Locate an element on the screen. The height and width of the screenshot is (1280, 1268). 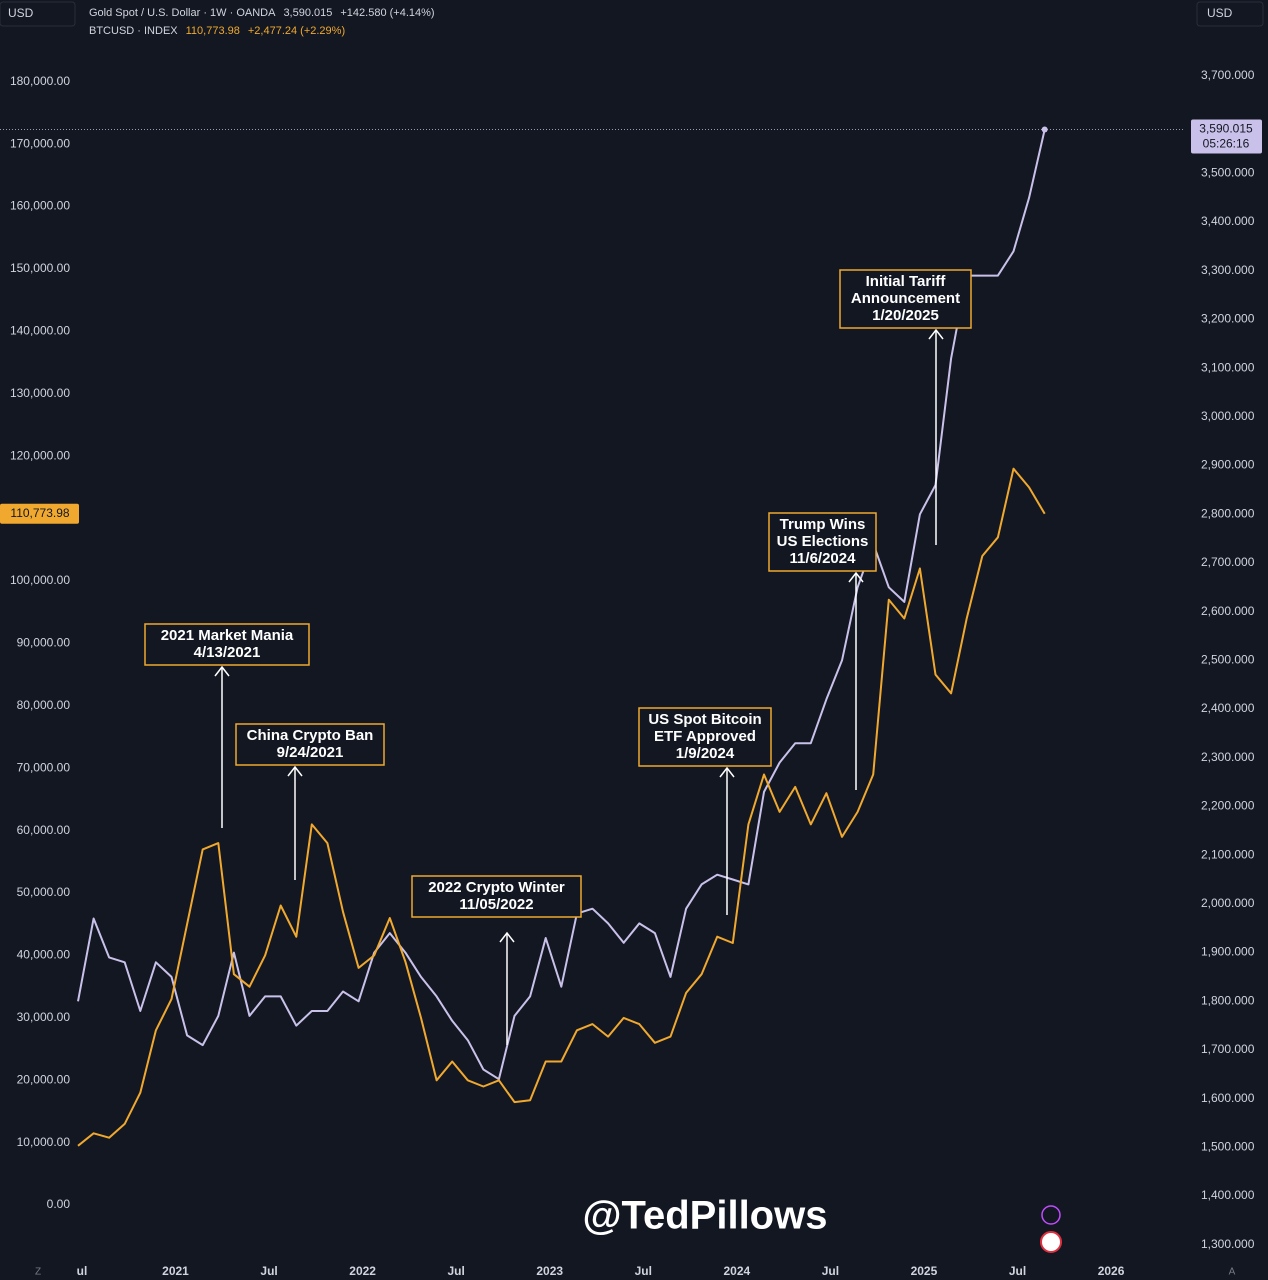
currency-right: USD is located at coordinates (1220, 13).